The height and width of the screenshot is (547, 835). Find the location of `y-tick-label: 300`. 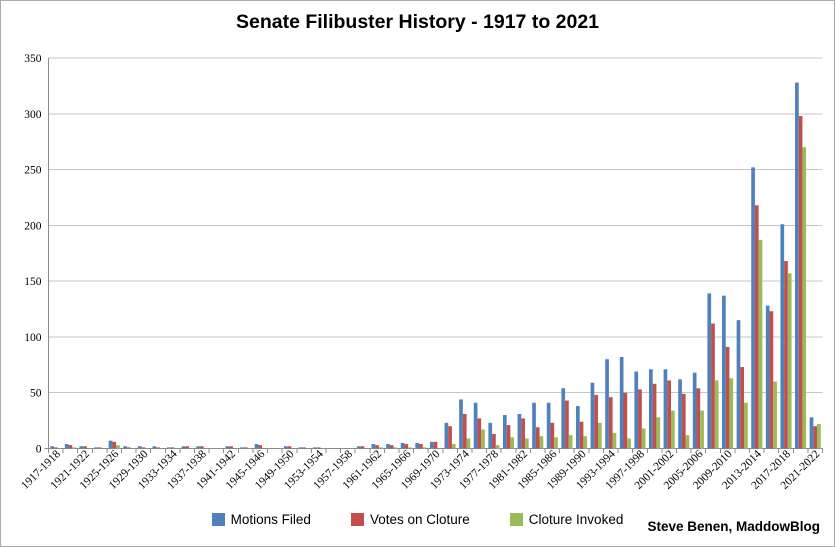

y-tick-label: 300 is located at coordinates (33, 115).